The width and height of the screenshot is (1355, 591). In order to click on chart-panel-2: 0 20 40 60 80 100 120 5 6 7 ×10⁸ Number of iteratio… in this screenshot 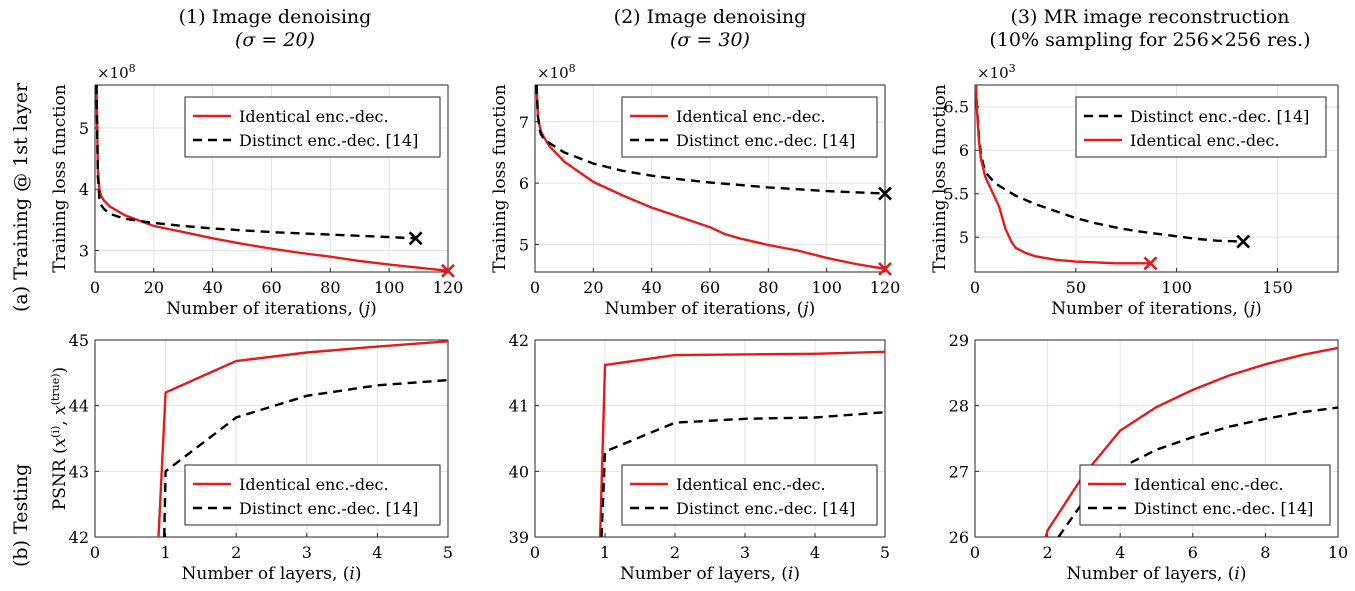, I will do `click(695, 190)`.